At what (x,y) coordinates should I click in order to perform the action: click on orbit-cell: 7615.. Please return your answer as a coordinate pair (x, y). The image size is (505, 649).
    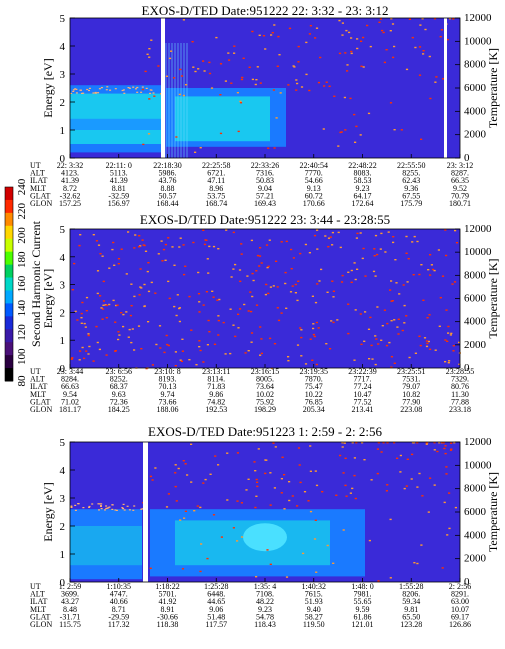
    Looking at the image, I should click on (314, 594).